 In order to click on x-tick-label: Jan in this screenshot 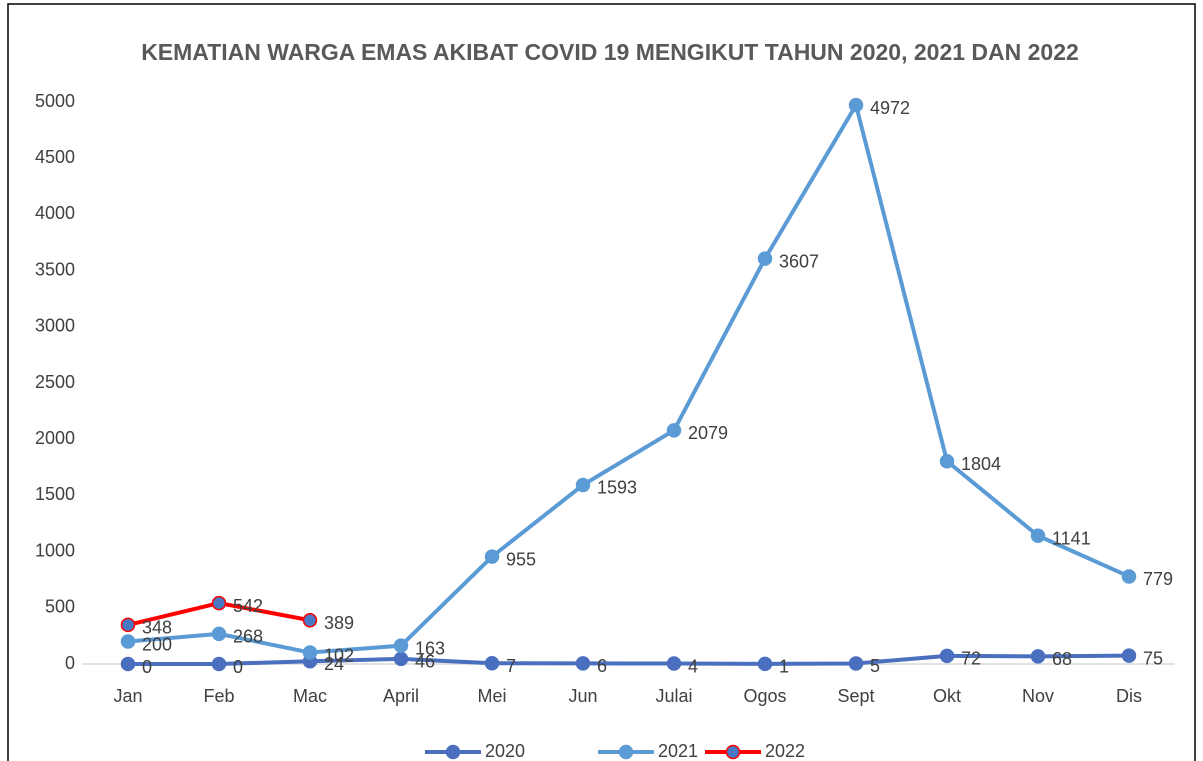, I will do `click(127, 696)`.